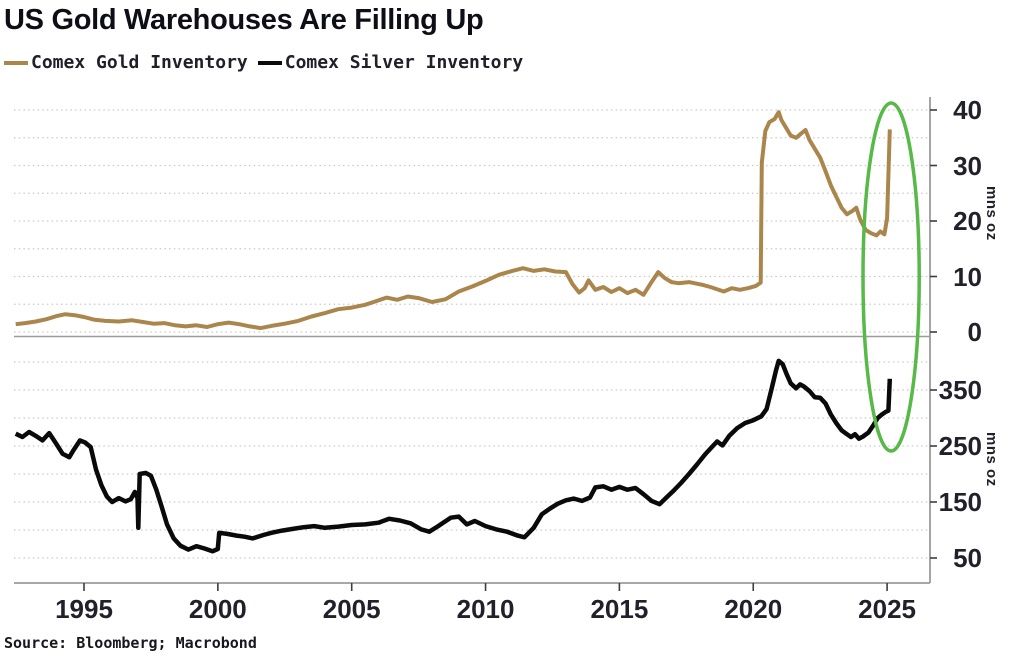 This screenshot has width=1019, height=659. I want to click on y-tick-label-top: 40, so click(967, 110).